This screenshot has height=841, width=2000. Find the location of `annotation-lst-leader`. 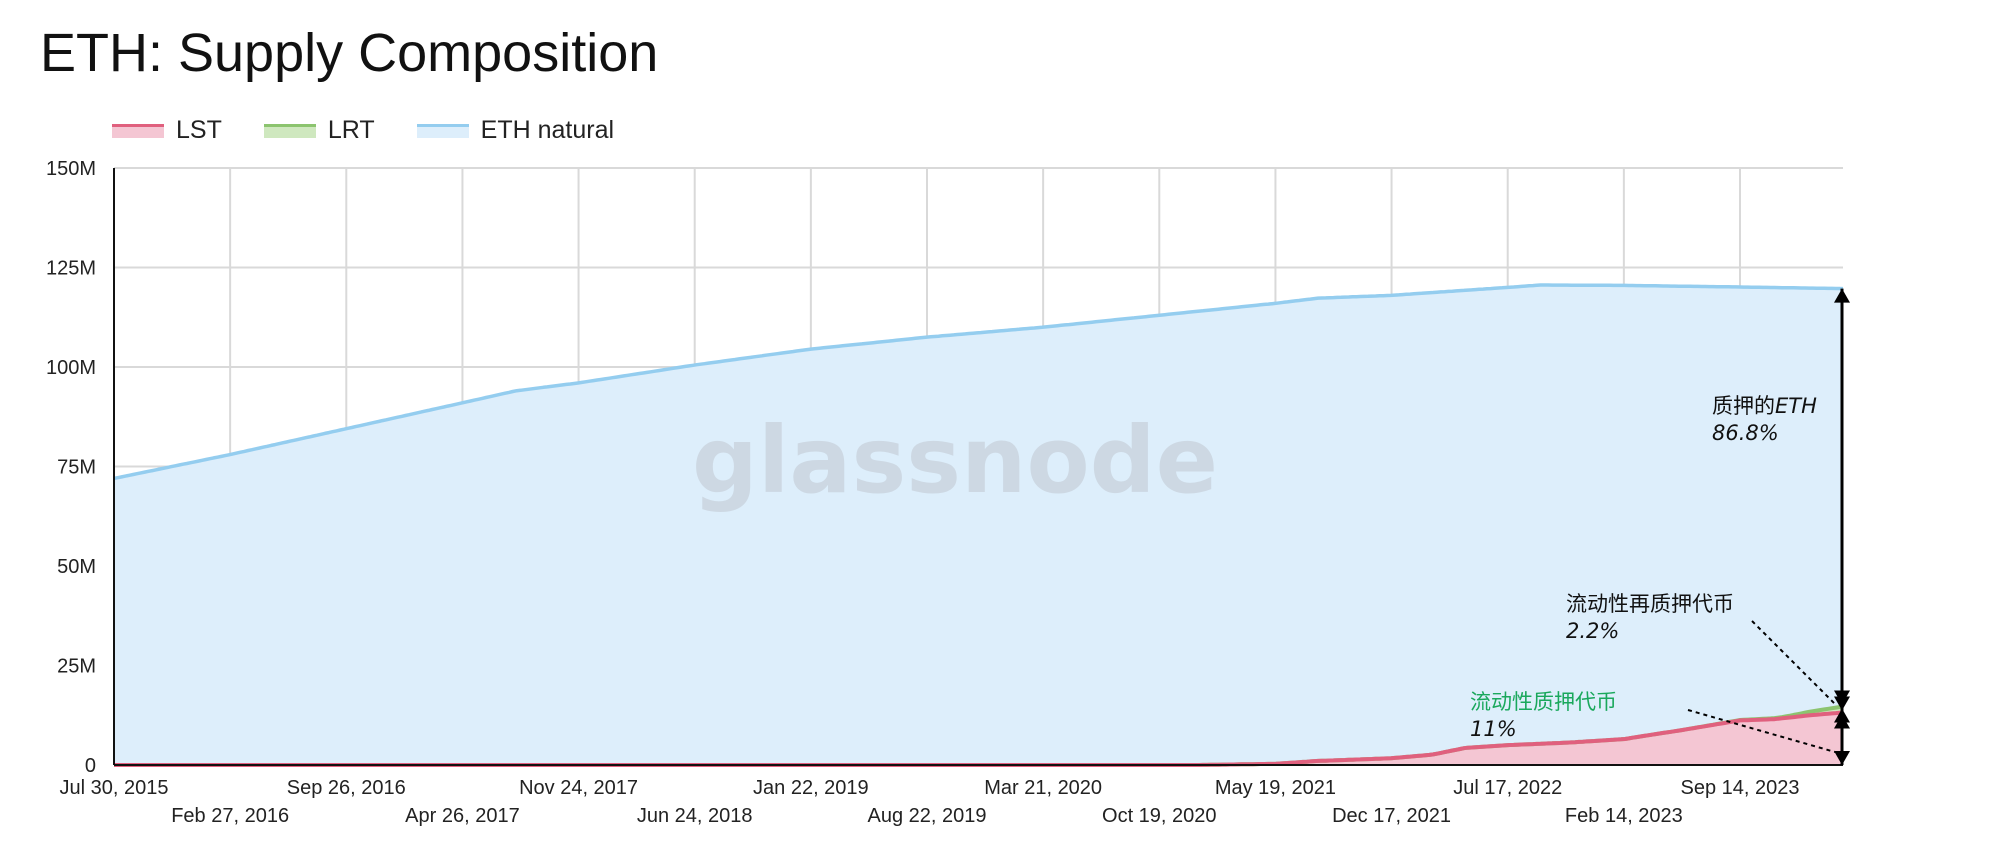

annotation-lst-leader is located at coordinates (1761, 731).